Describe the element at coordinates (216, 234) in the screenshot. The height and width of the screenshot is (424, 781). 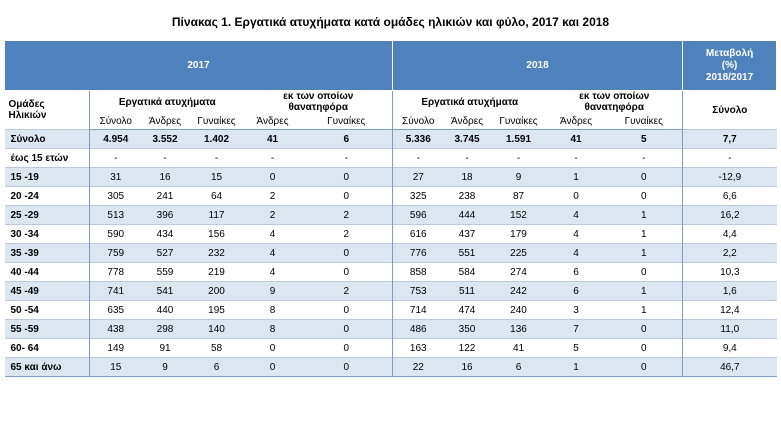
I see `table-cell: 156` at that location.